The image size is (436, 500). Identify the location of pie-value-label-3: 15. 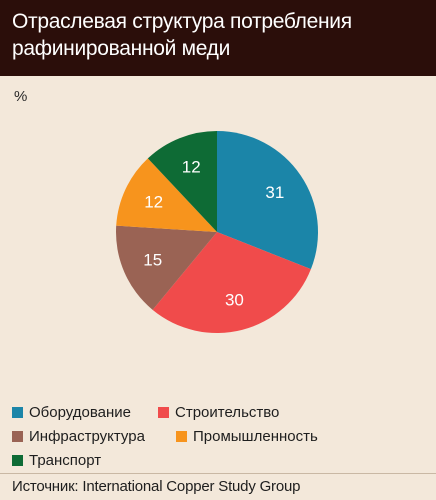
(152, 259).